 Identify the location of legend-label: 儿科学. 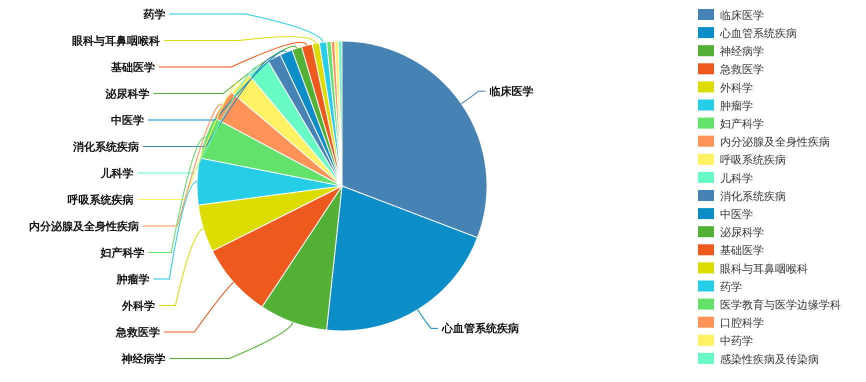
(736, 178).